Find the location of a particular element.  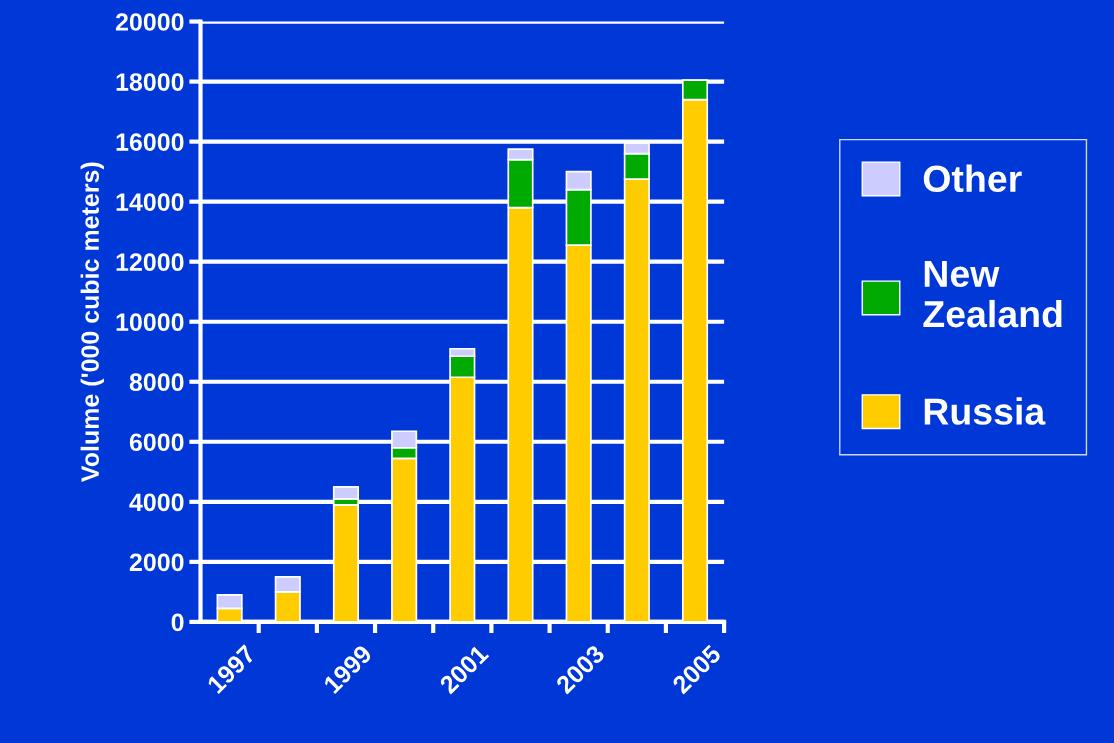

legend-label: New Zealand is located at coordinates (992, 294).